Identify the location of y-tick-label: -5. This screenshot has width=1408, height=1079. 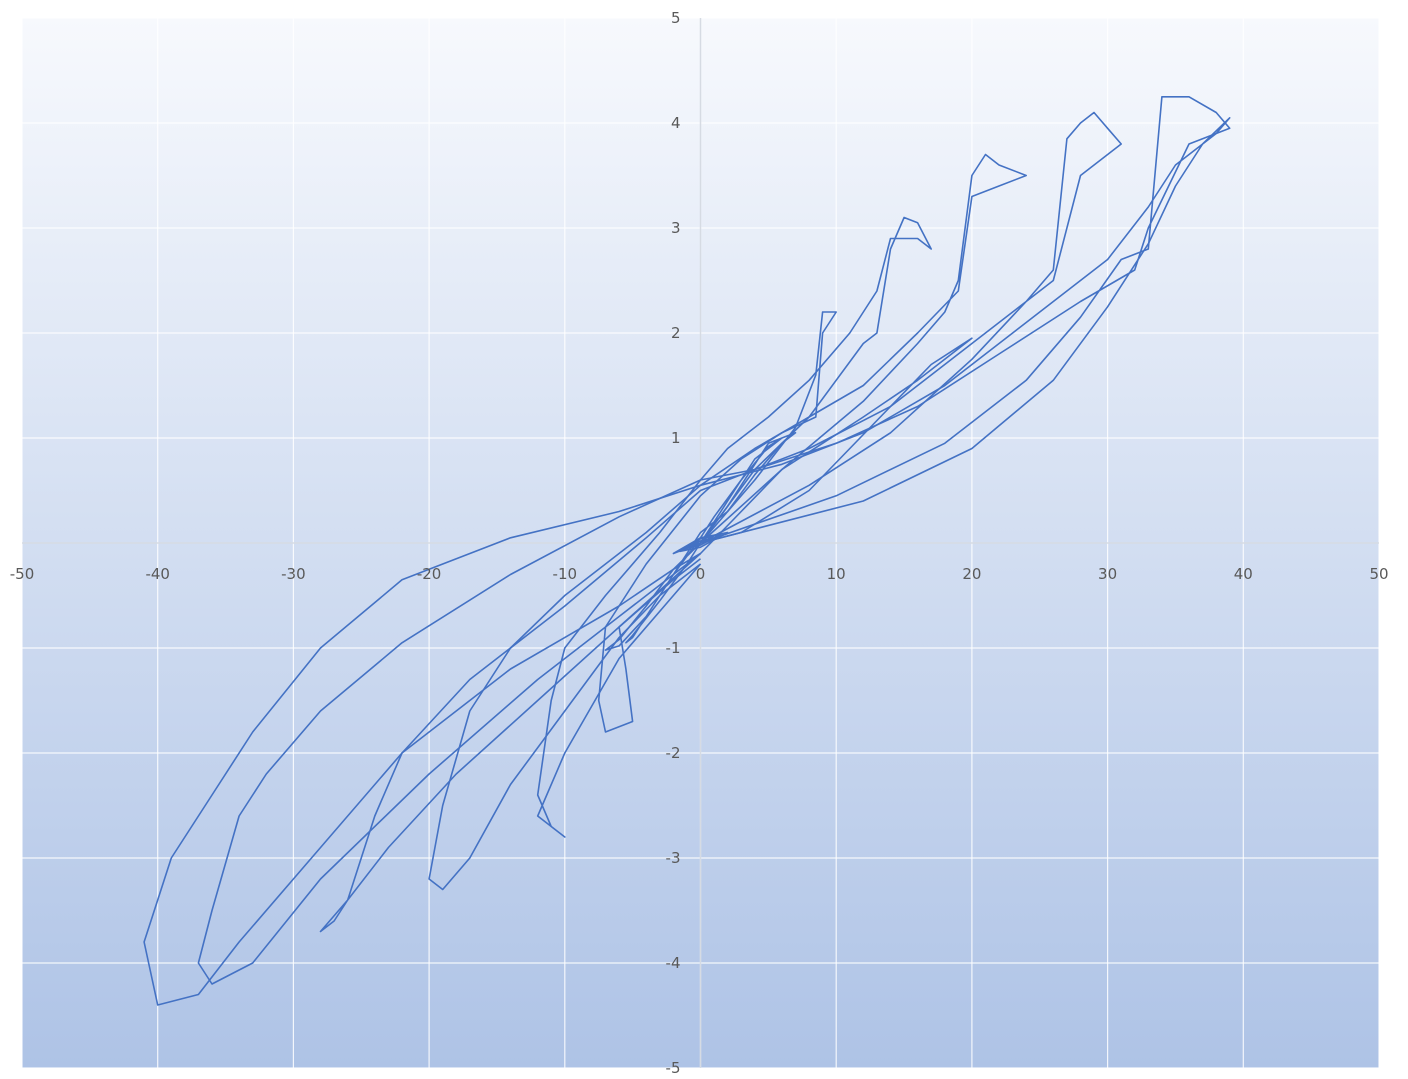
(673, 1068).